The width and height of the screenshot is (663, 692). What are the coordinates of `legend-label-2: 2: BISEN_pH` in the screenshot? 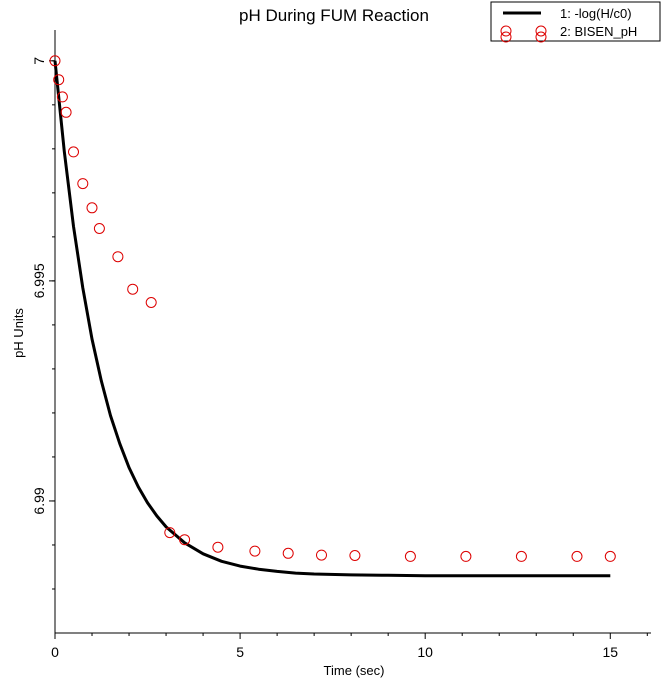 It's located at (598, 31).